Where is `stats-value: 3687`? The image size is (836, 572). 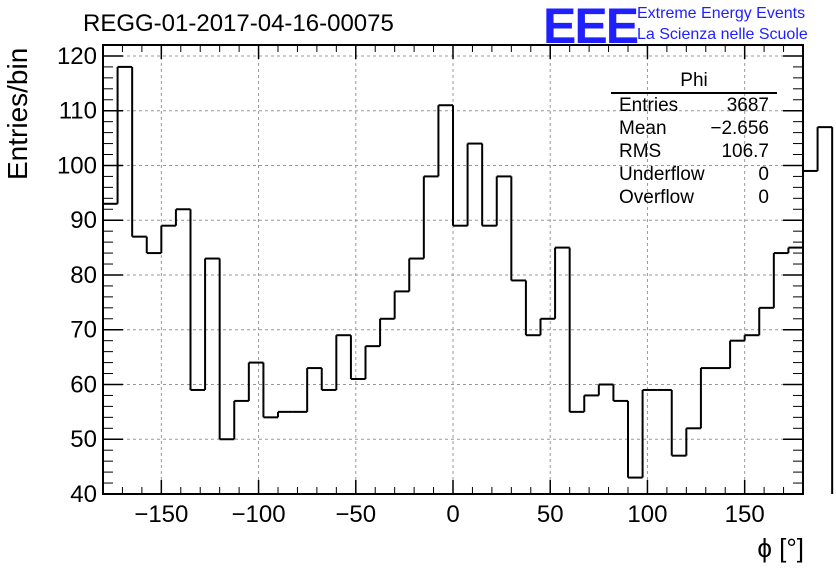
stats-value: 3687 is located at coordinates (747, 105).